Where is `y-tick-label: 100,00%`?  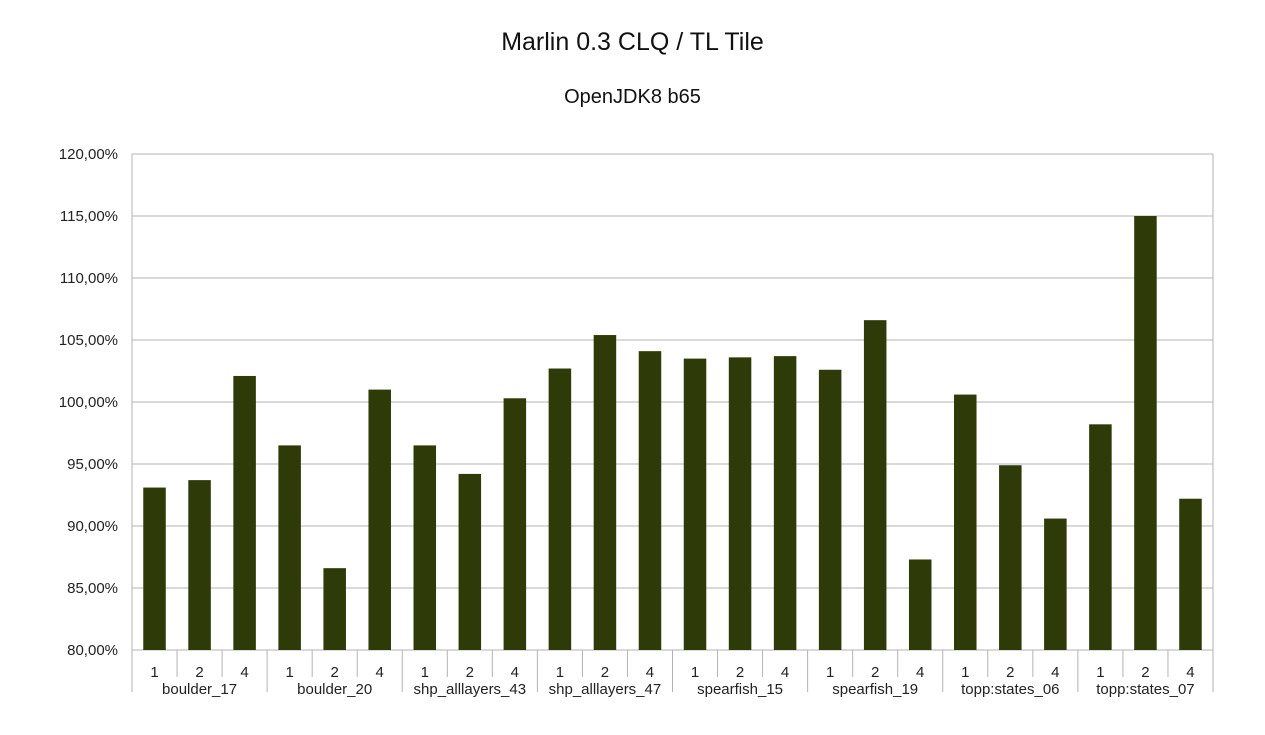 y-tick-label: 100,00% is located at coordinates (88, 402).